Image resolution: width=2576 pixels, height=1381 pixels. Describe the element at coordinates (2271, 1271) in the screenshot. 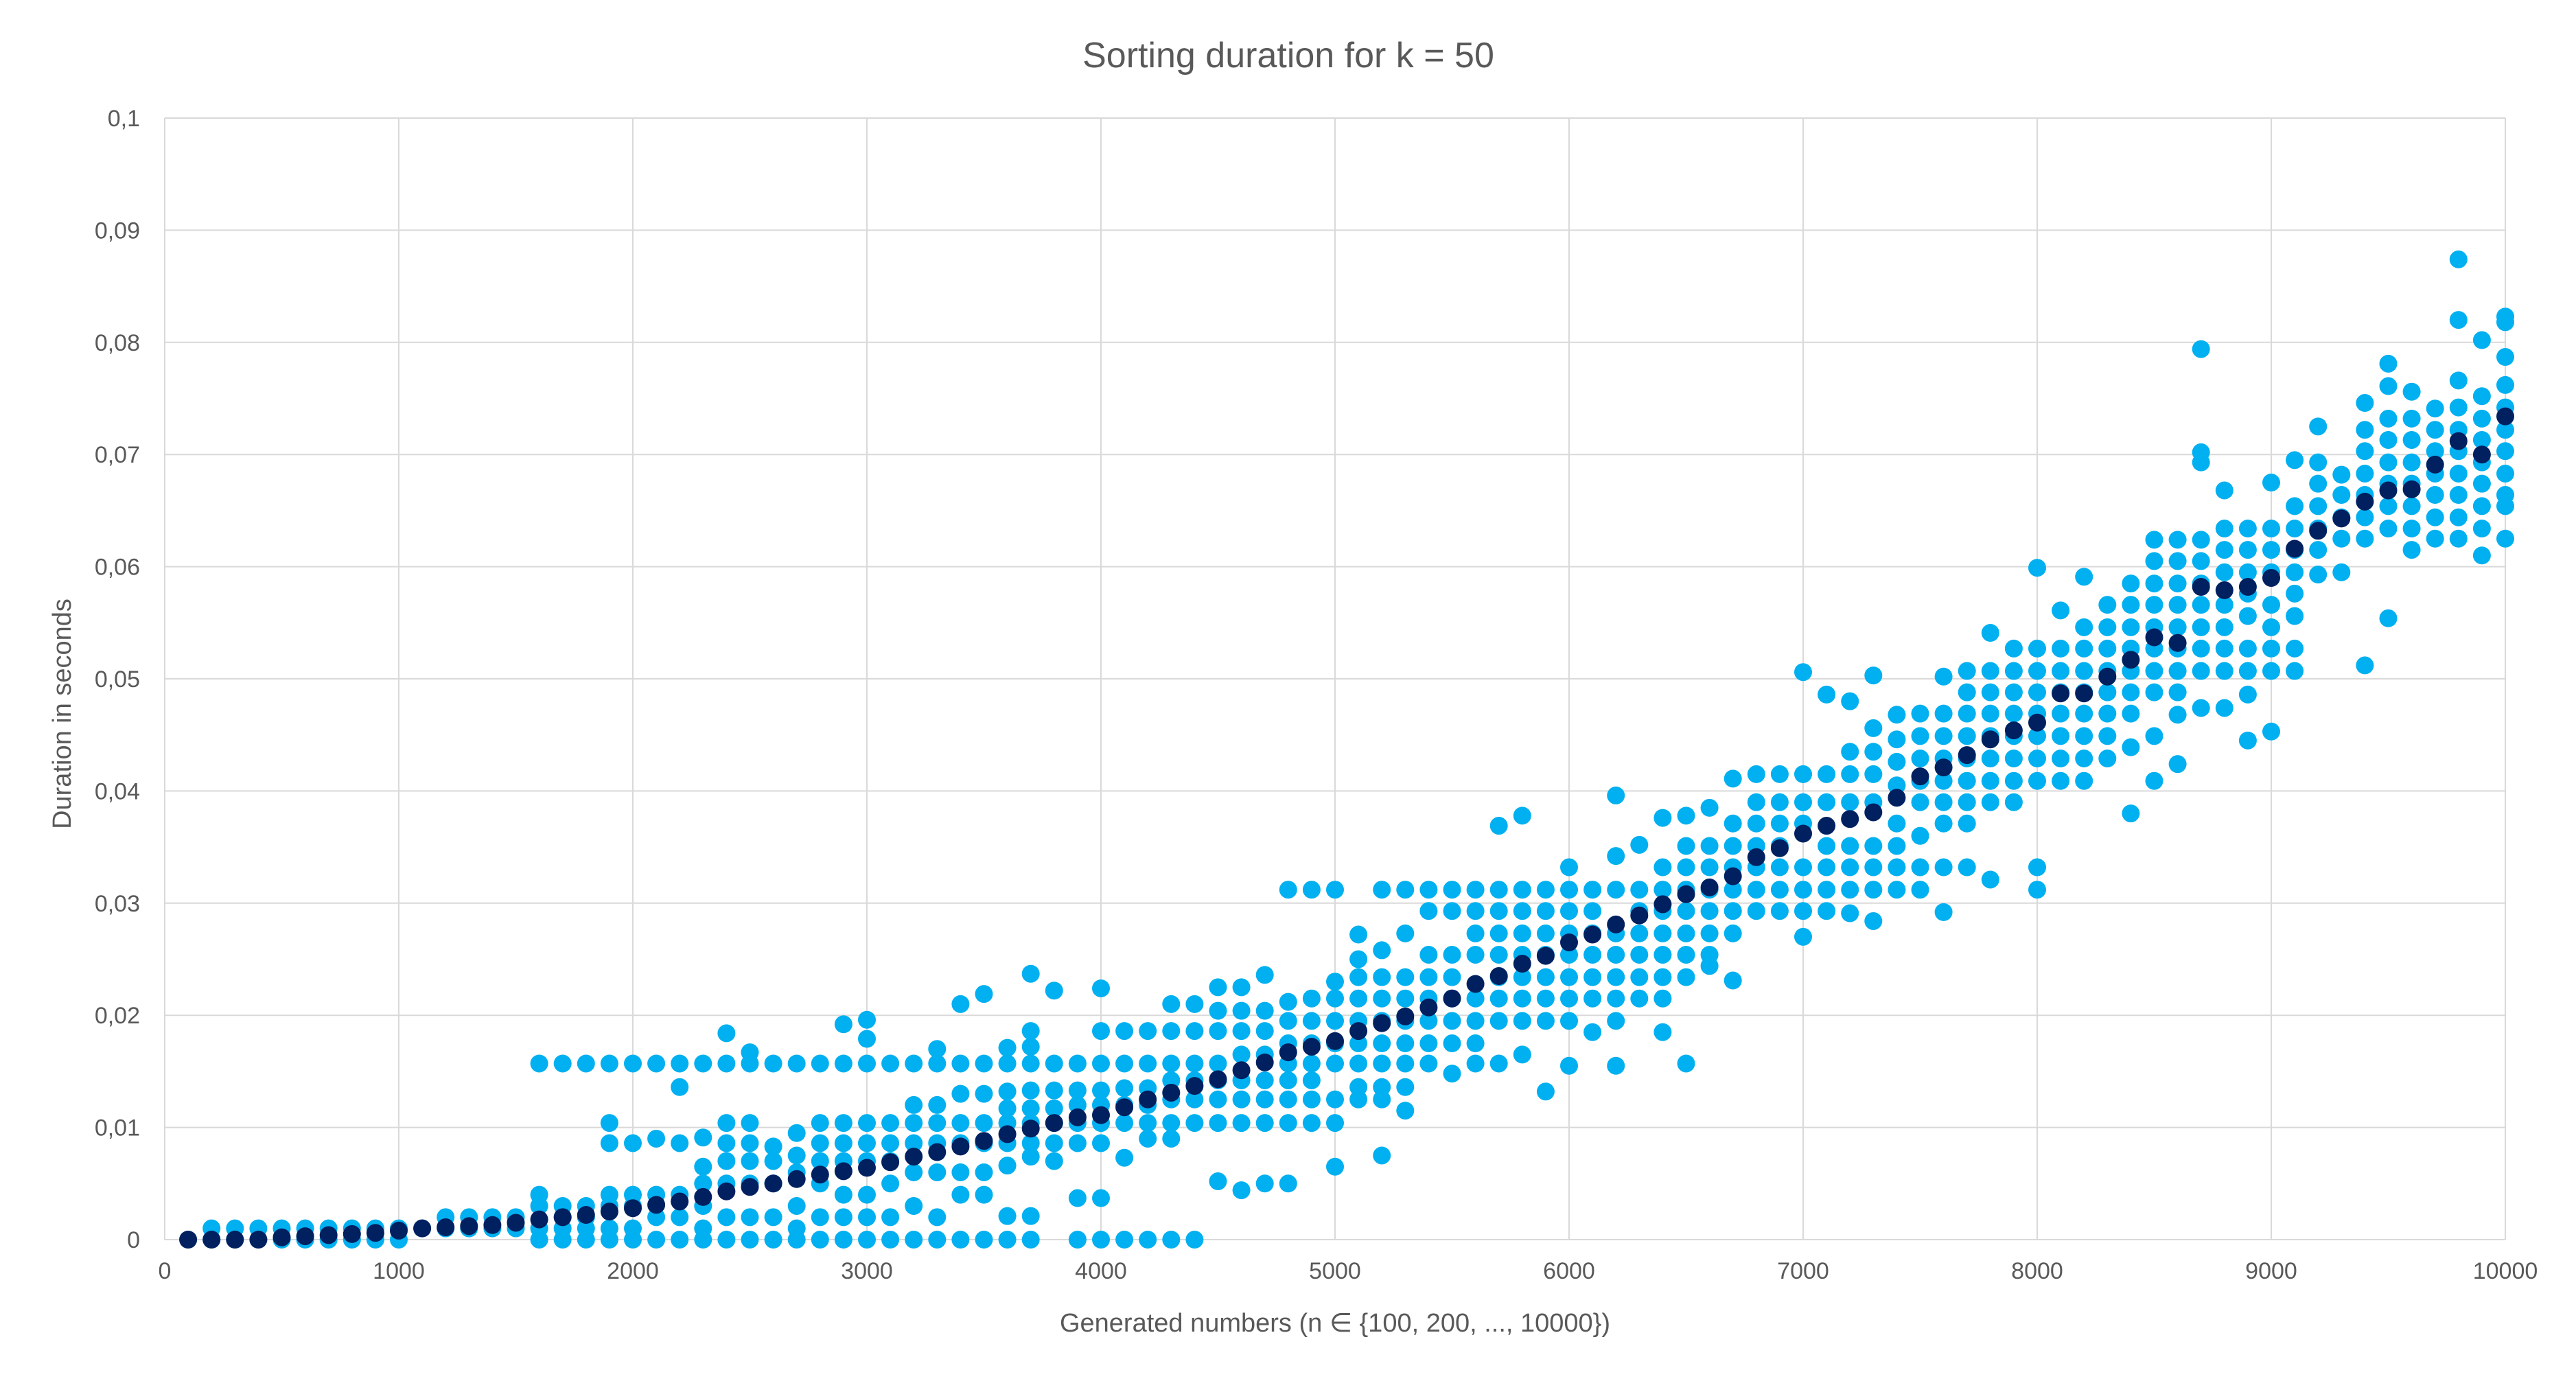

I see `x-tick-label: 9000` at that location.